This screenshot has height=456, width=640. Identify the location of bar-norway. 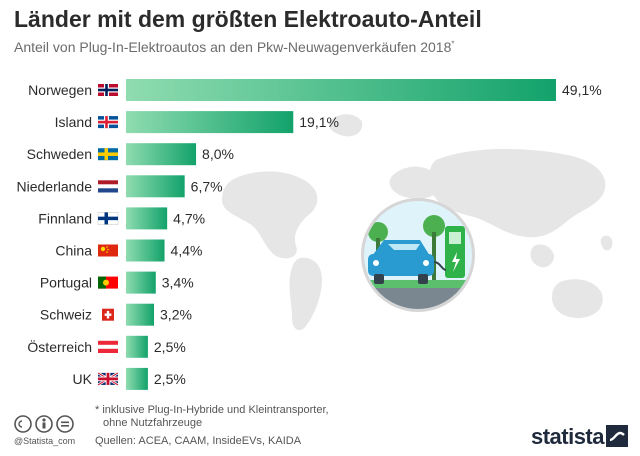
(341, 90).